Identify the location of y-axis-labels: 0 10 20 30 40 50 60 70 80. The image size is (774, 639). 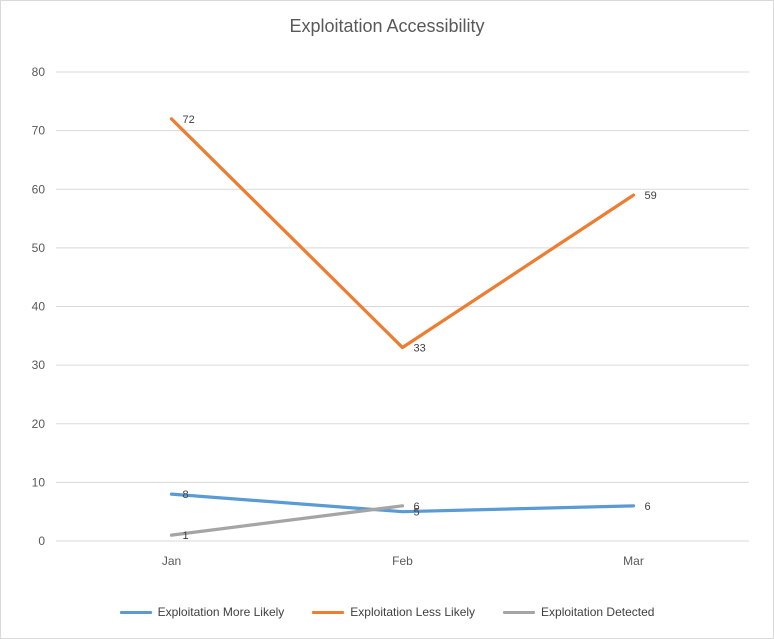
(39, 306).